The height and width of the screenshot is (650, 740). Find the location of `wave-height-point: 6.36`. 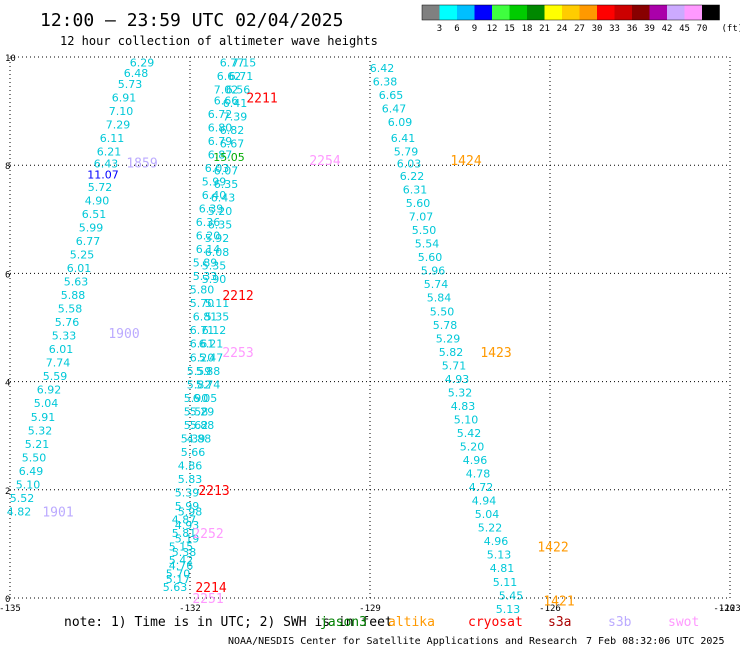

wave-height-point: 6.36 is located at coordinates (208, 222).